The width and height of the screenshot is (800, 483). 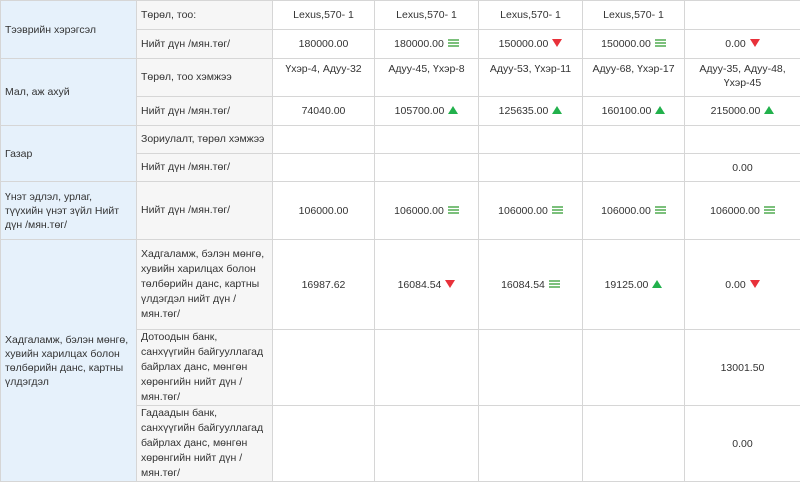 What do you see at coordinates (419, 284) in the screenshot?
I see `amount: 16084.54` at bounding box center [419, 284].